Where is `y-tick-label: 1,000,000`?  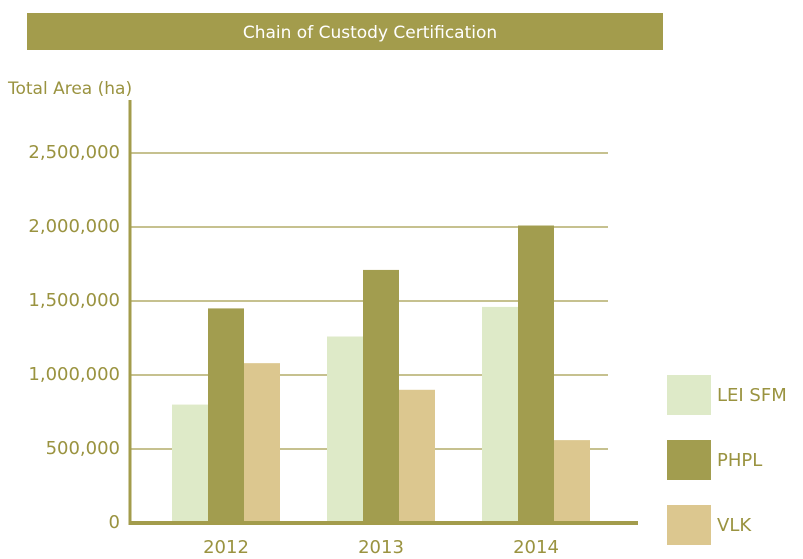
y-tick-label: 1,000,000 is located at coordinates (74, 374).